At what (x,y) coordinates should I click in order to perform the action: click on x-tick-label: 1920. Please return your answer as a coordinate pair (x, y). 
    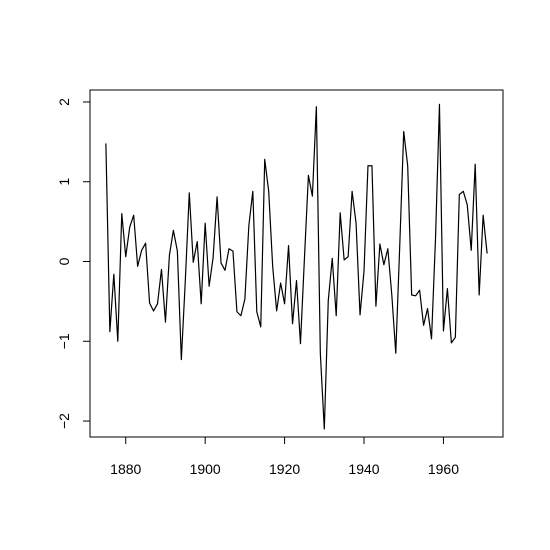
    Looking at the image, I should click on (284, 469).